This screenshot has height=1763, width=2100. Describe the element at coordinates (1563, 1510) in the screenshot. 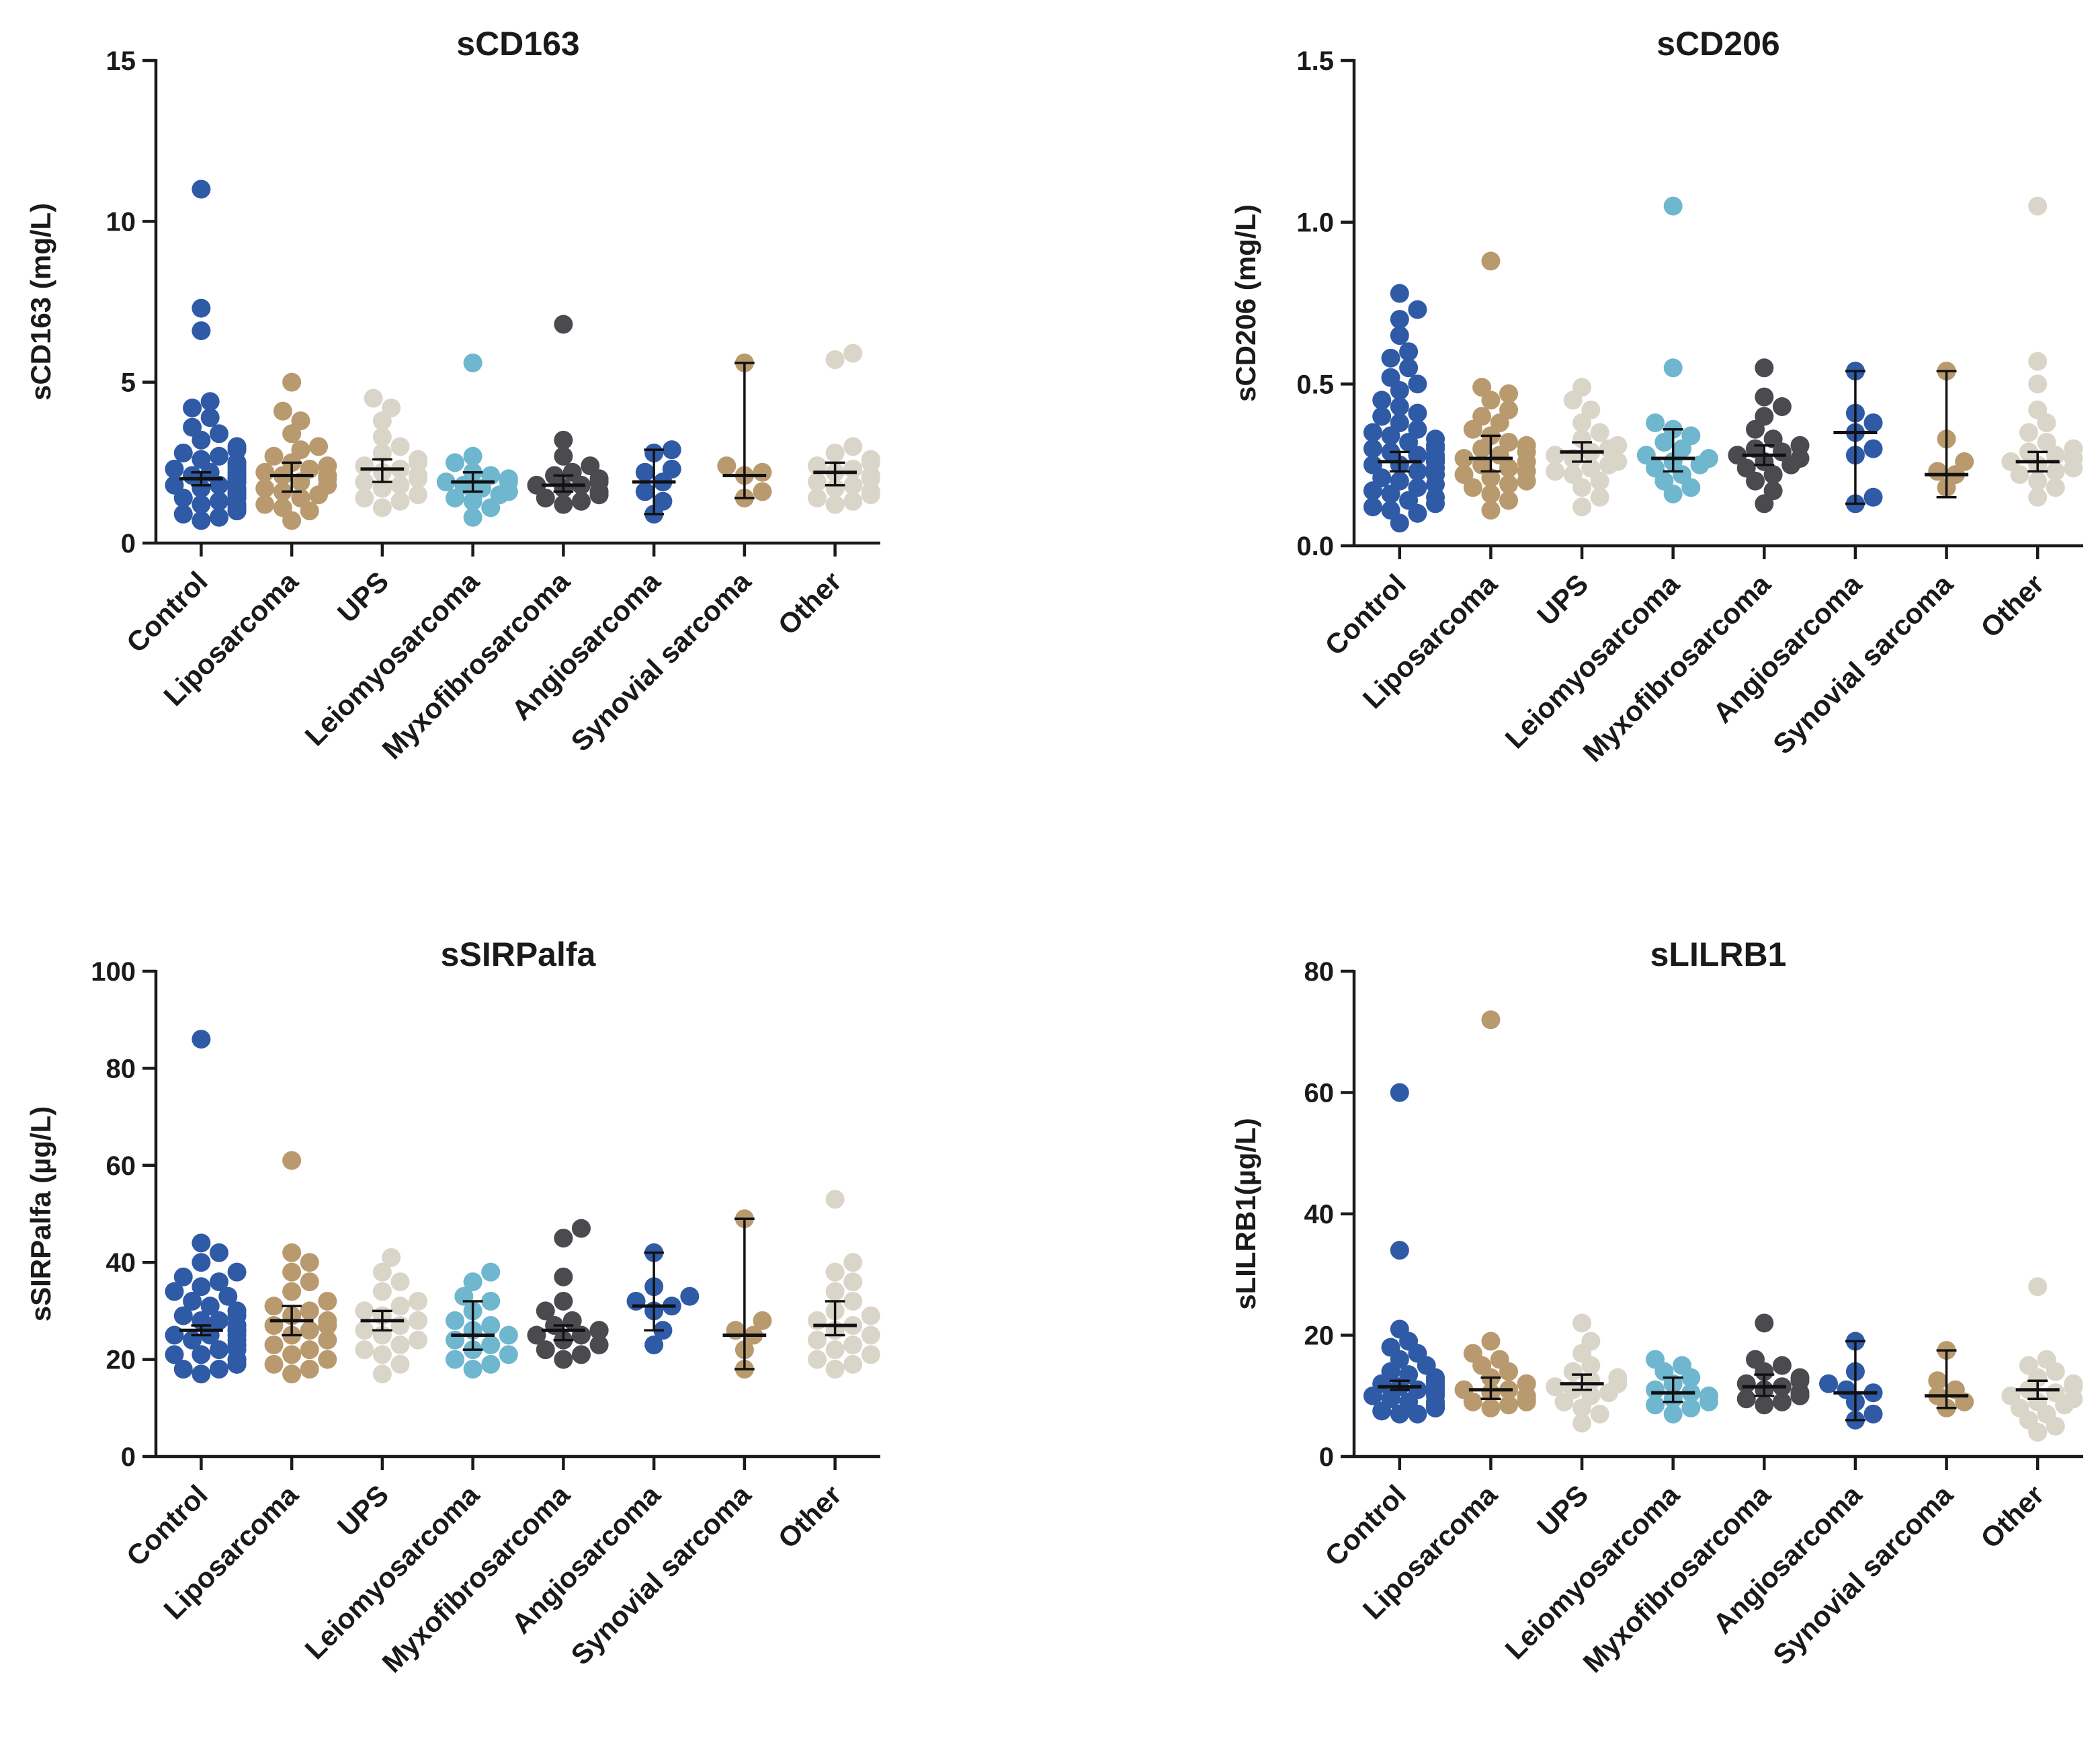

I see `x-tick-label: UPS` at that location.